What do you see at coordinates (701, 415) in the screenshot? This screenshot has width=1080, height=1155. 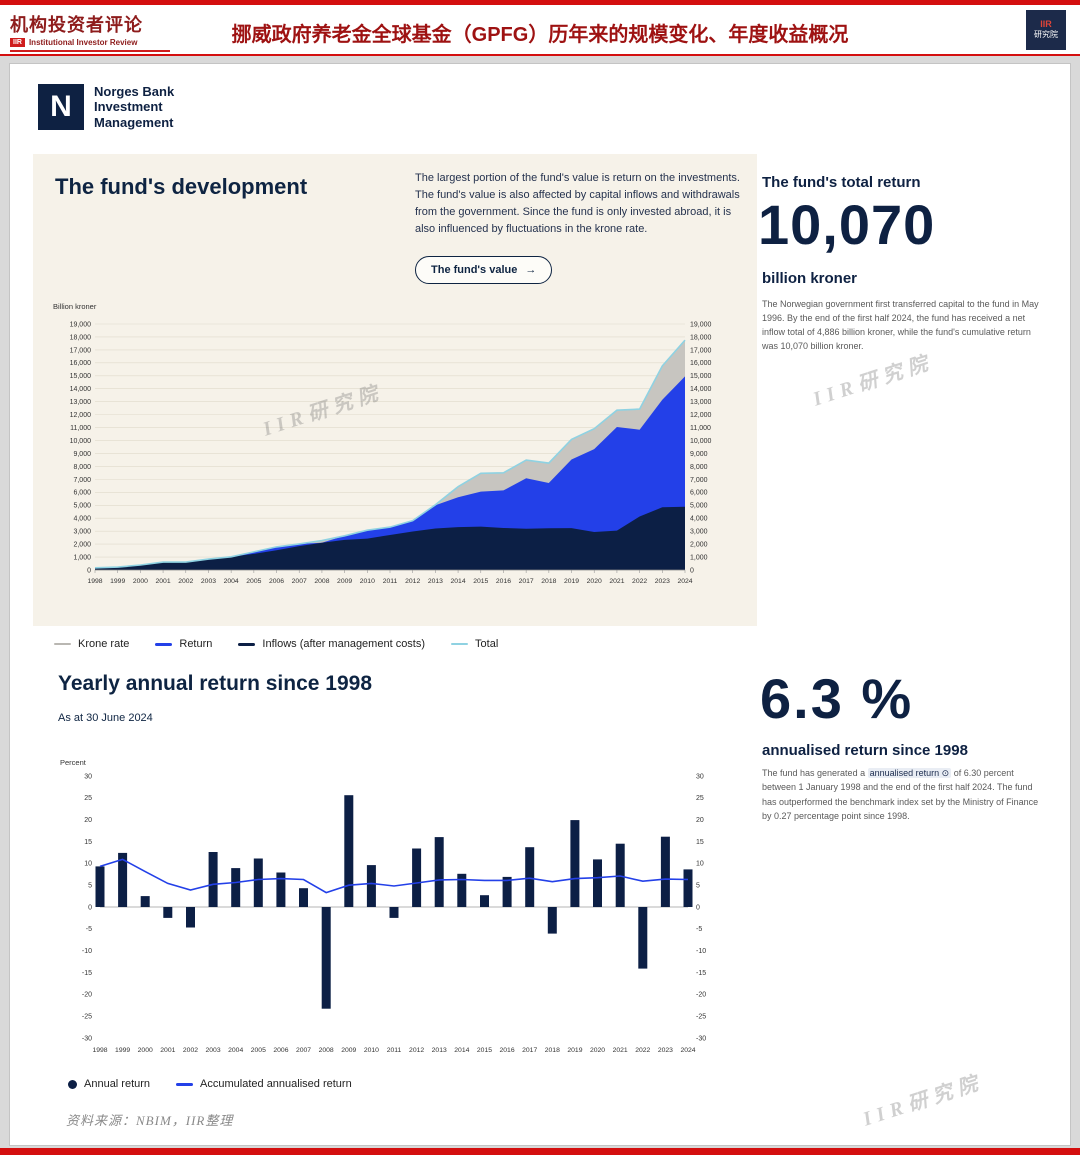 I see `svg-text: 12,000` at bounding box center [701, 415].